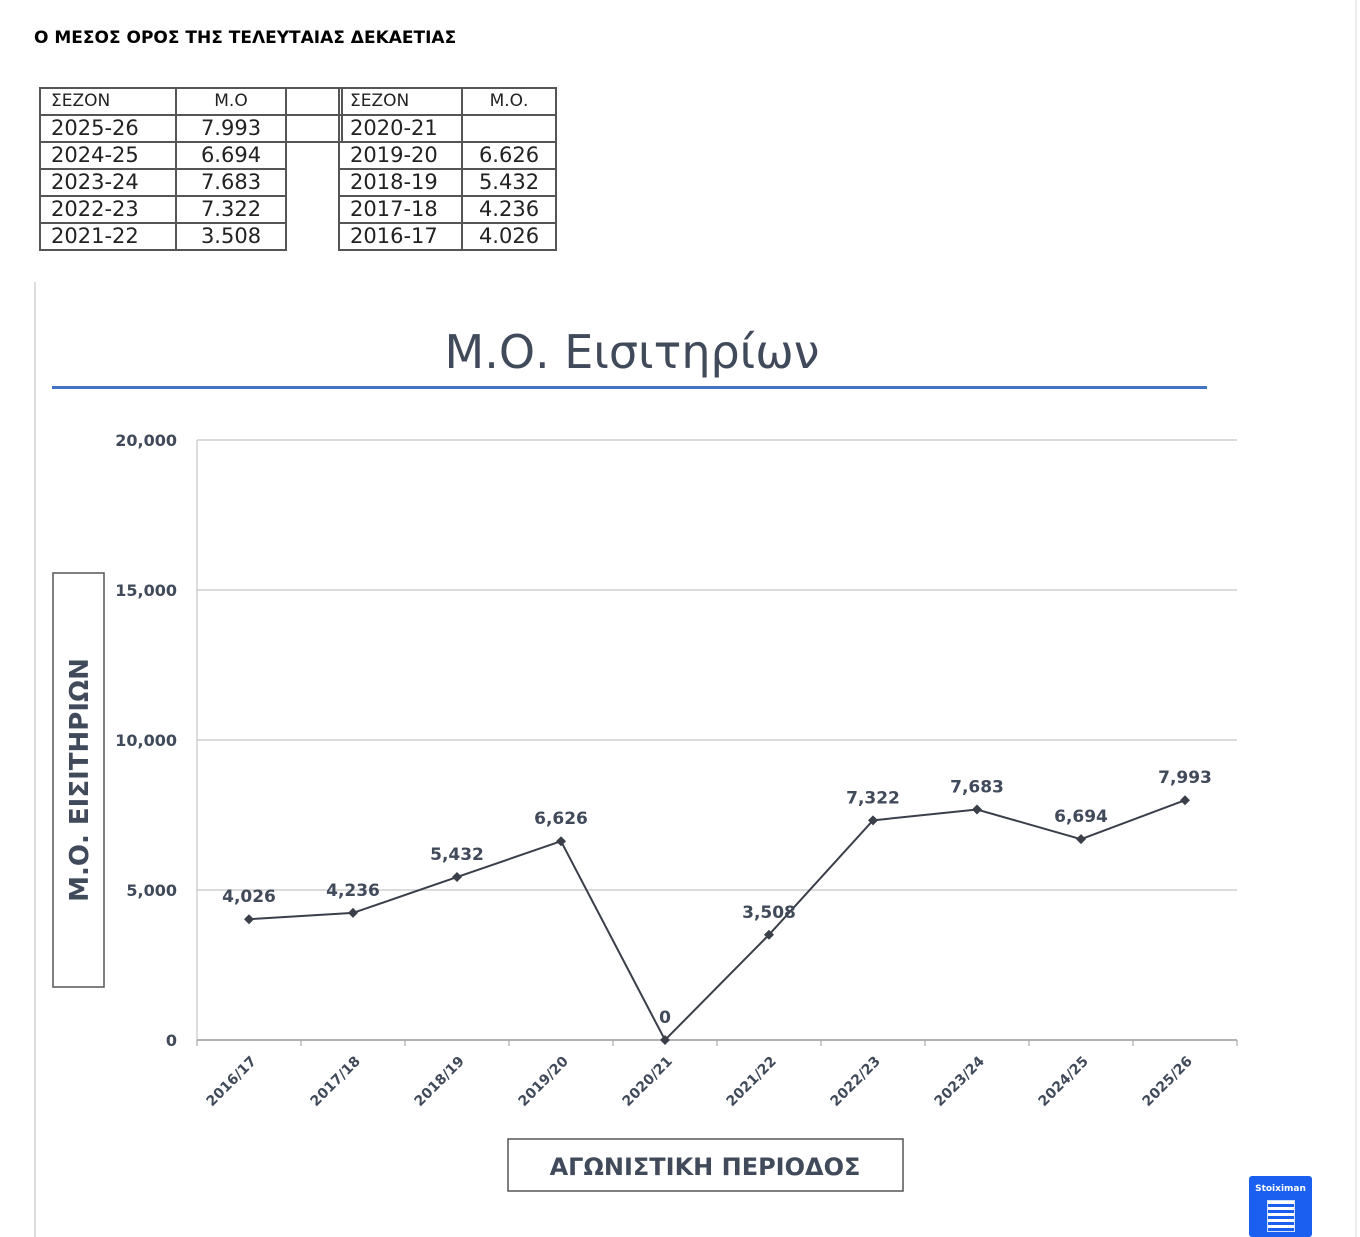  Describe the element at coordinates (108, 155) in the screenshot. I see `season-cell: 2024-25` at that location.